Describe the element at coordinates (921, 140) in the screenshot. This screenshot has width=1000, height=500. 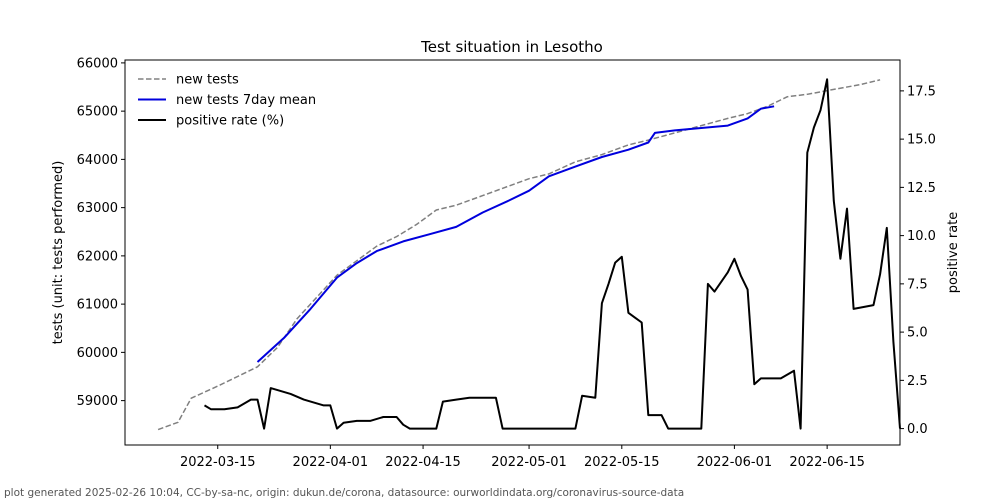
I see `y2-tick-label: 15.0` at that location.